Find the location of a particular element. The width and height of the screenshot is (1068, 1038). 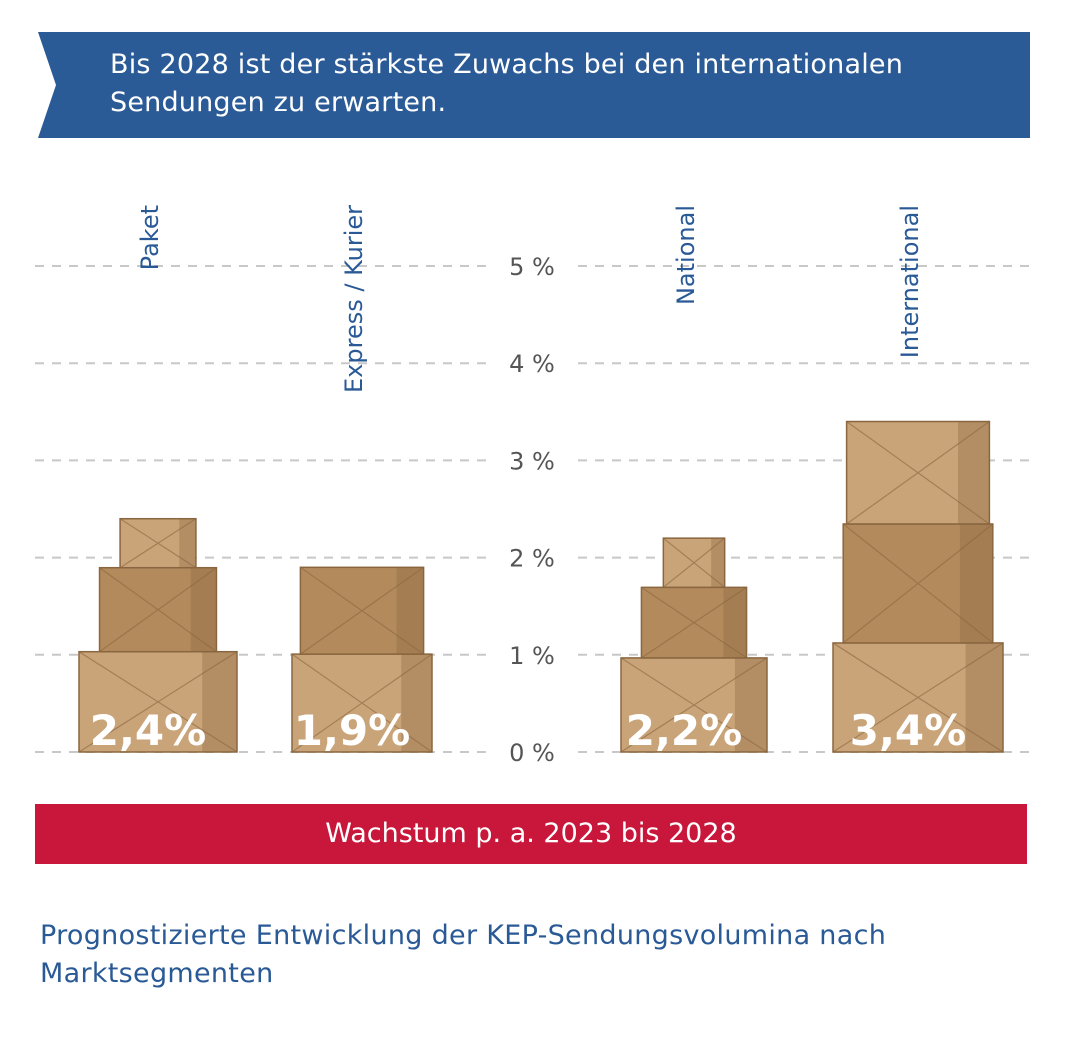

category-label: National is located at coordinates (686, 255).